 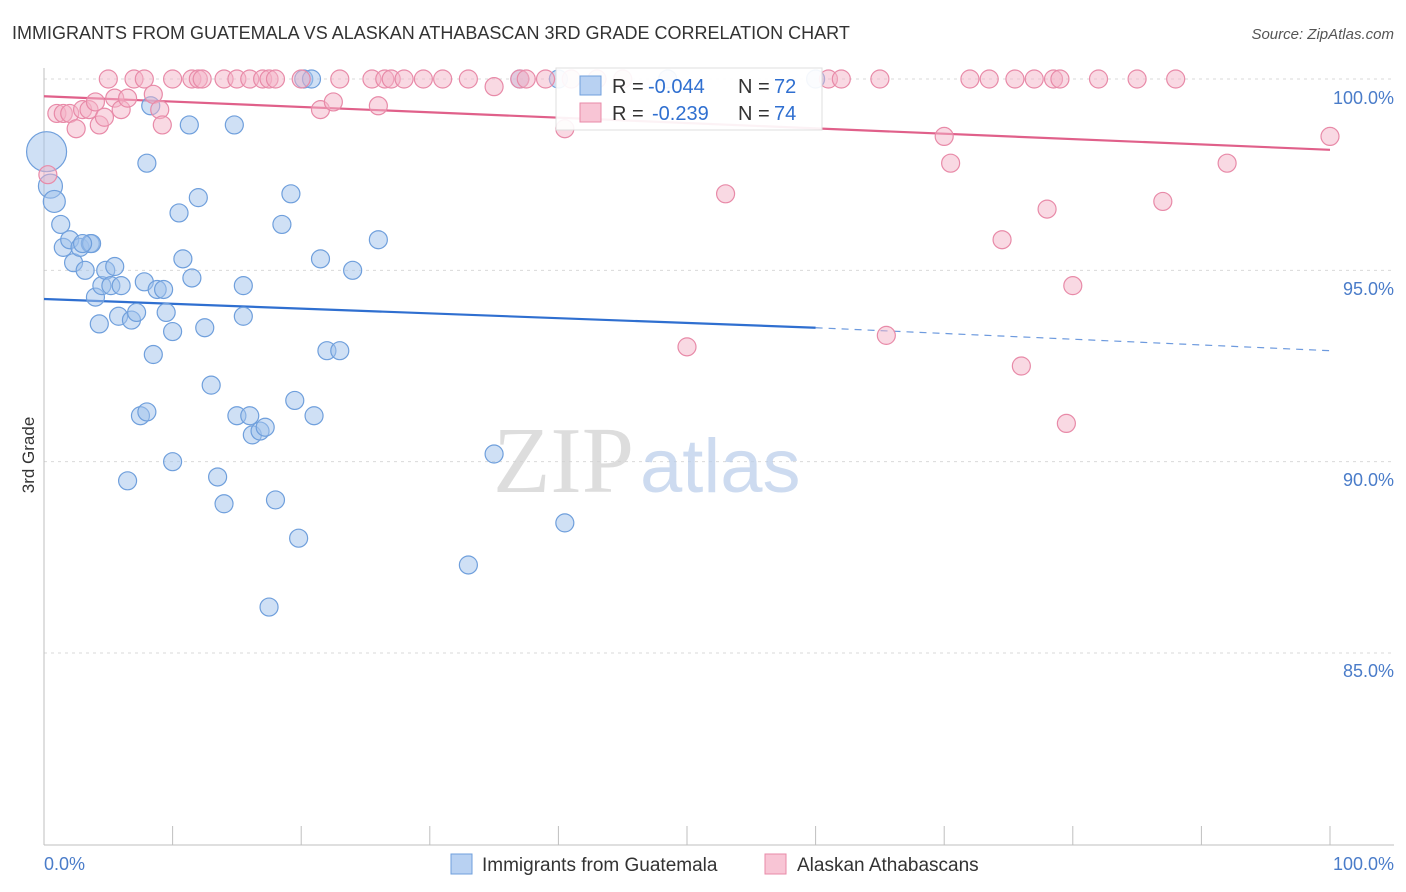 What do you see at coordinates (888, 865) in the screenshot?
I see `legend-label-athabascan: Alaskan Athabascans` at bounding box center [888, 865].